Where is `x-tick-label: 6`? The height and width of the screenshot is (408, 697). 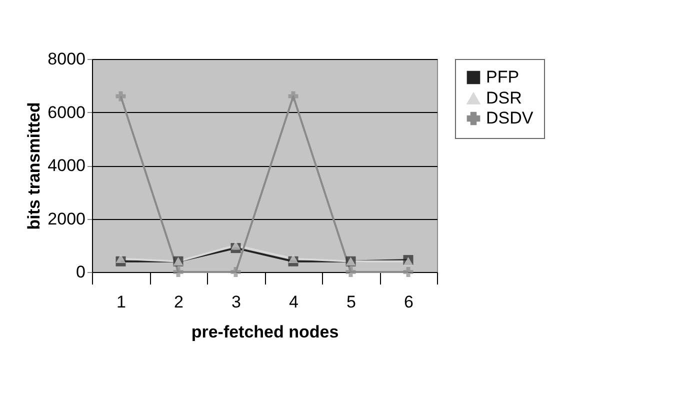
x-tick-label: 6 is located at coordinates (409, 302).